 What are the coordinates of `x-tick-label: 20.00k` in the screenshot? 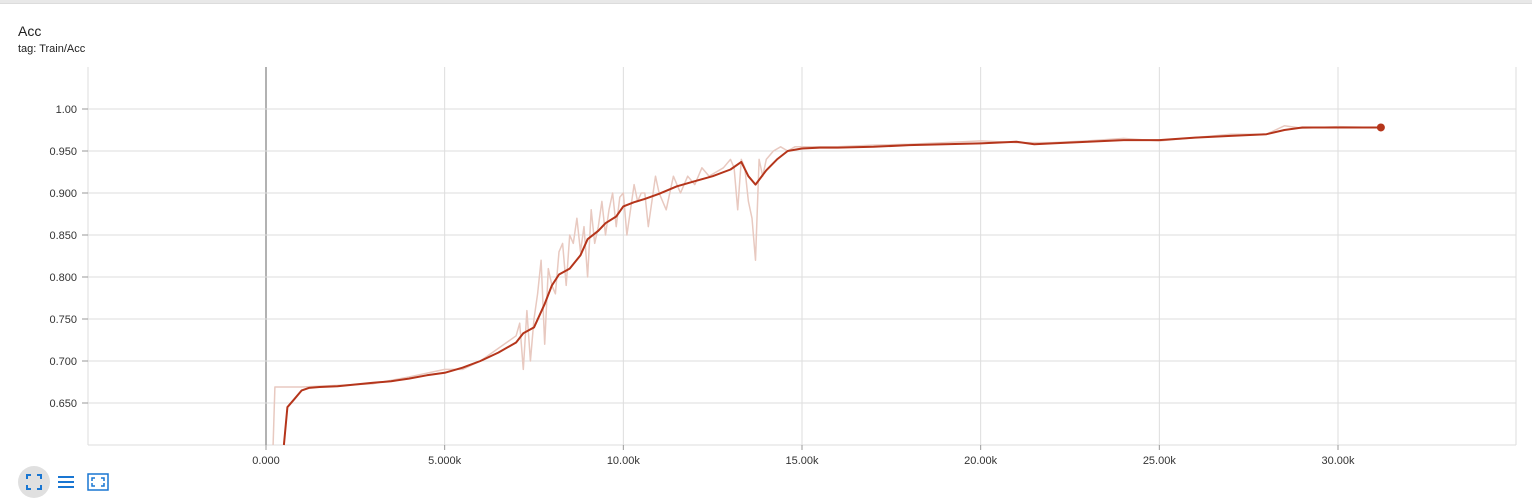 It's located at (981, 461).